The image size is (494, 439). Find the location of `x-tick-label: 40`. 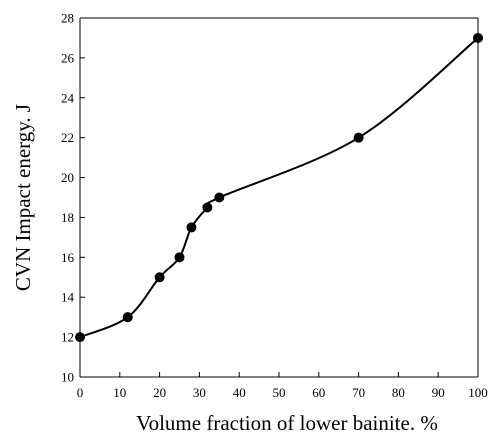

x-tick-label: 40 is located at coordinates (239, 392).